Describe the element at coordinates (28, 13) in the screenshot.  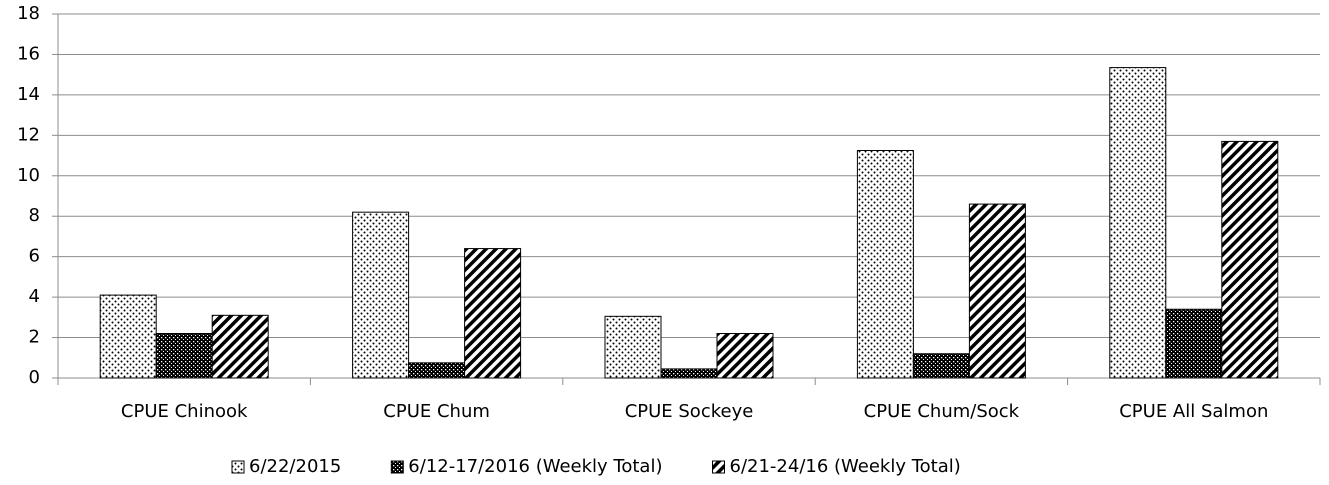
I see `y-tick-label: 18` at that location.